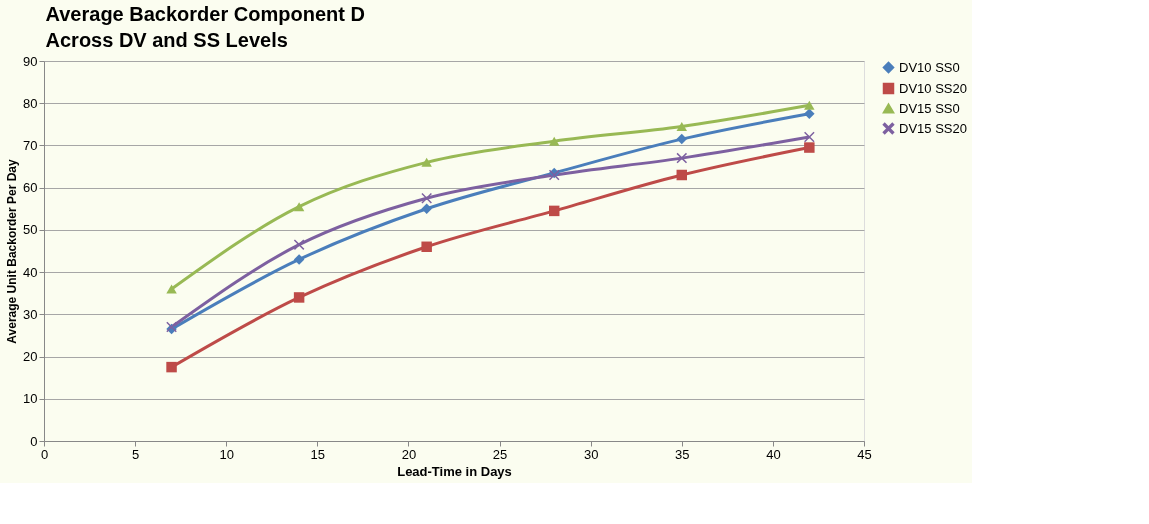  I want to click on x-tick-label: 15, so click(318, 454).